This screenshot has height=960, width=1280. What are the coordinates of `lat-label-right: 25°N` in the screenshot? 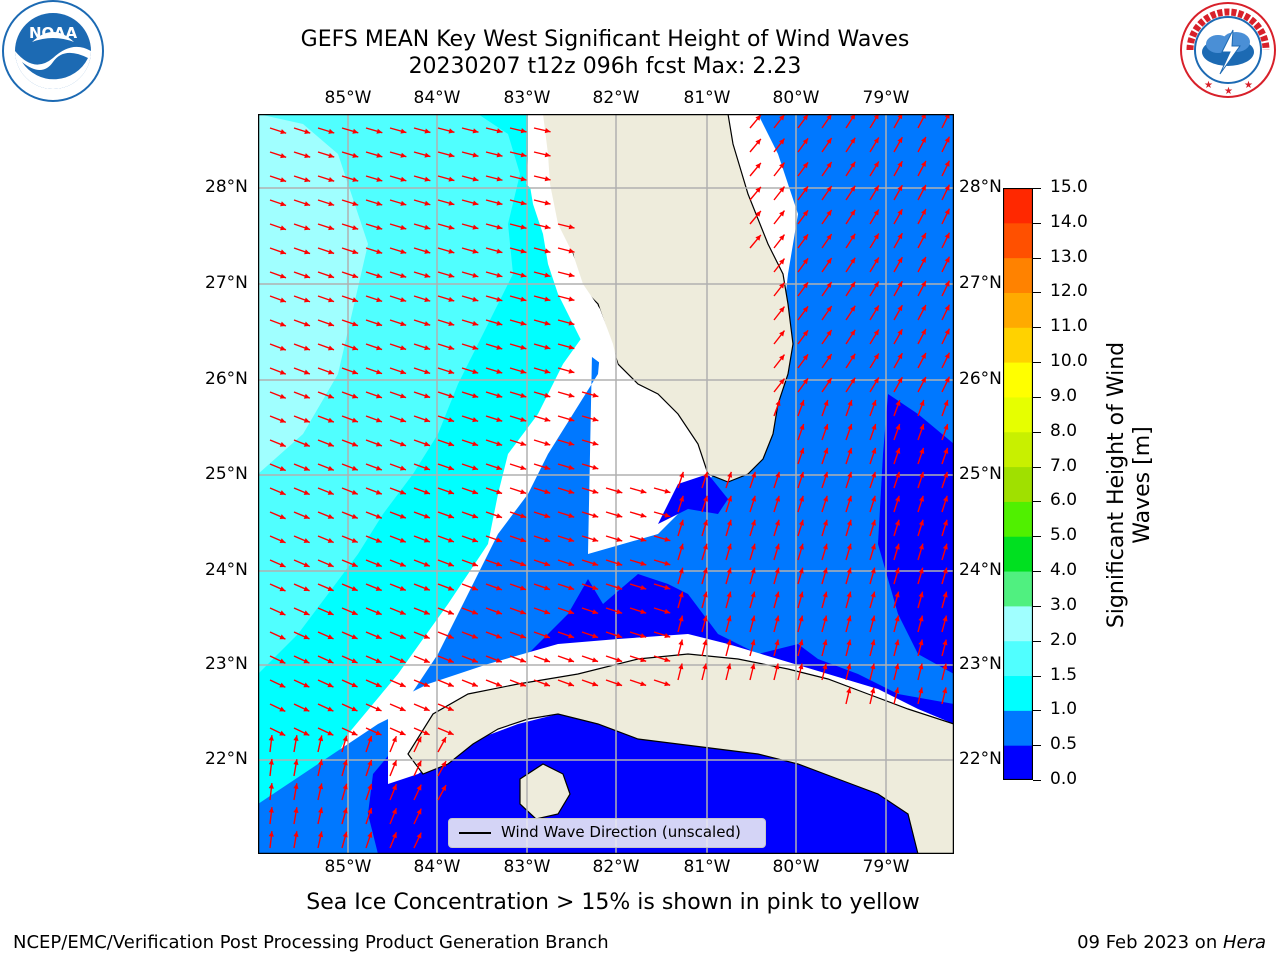 It's located at (980, 474).